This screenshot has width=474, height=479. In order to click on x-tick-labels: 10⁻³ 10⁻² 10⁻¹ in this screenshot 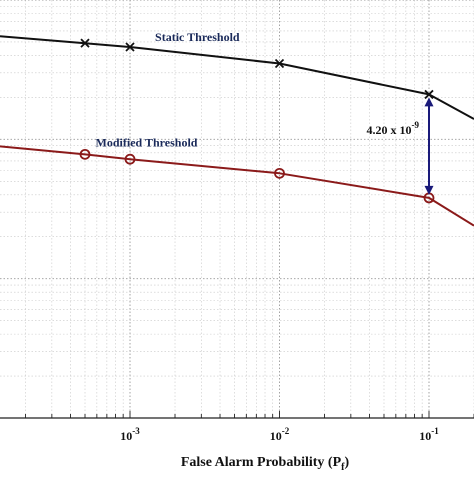, I will do `click(279, 434)`.